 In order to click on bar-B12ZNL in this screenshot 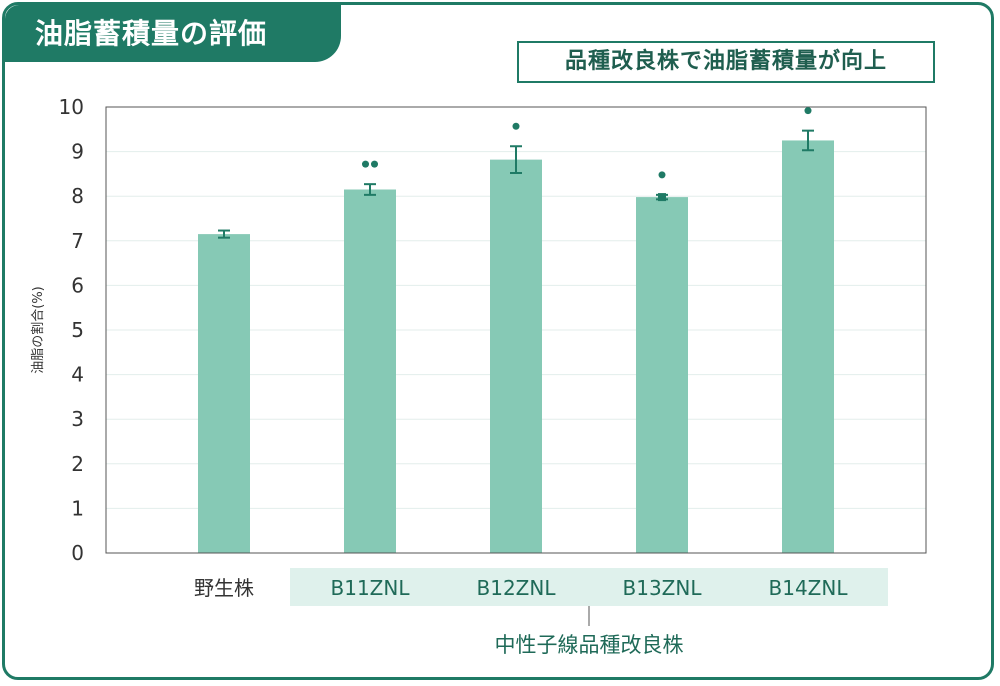, I will do `click(516, 356)`.